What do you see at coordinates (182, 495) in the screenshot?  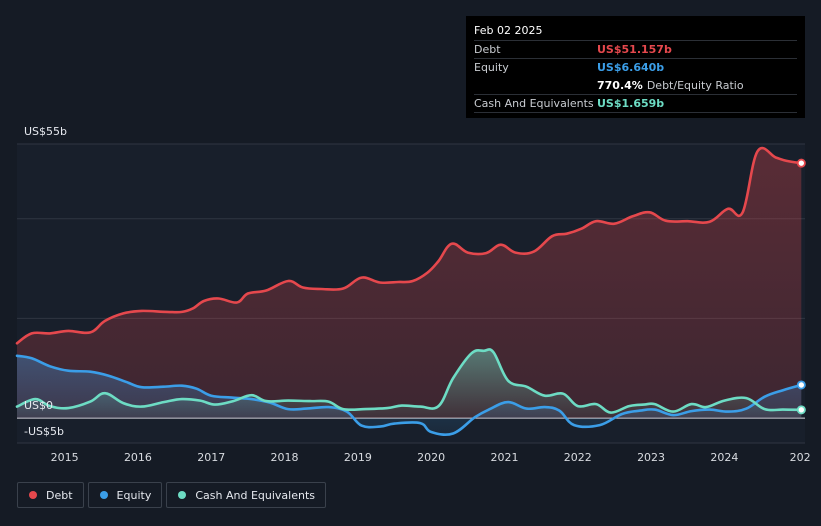 I see `legend-dot-cash` at bounding box center [182, 495].